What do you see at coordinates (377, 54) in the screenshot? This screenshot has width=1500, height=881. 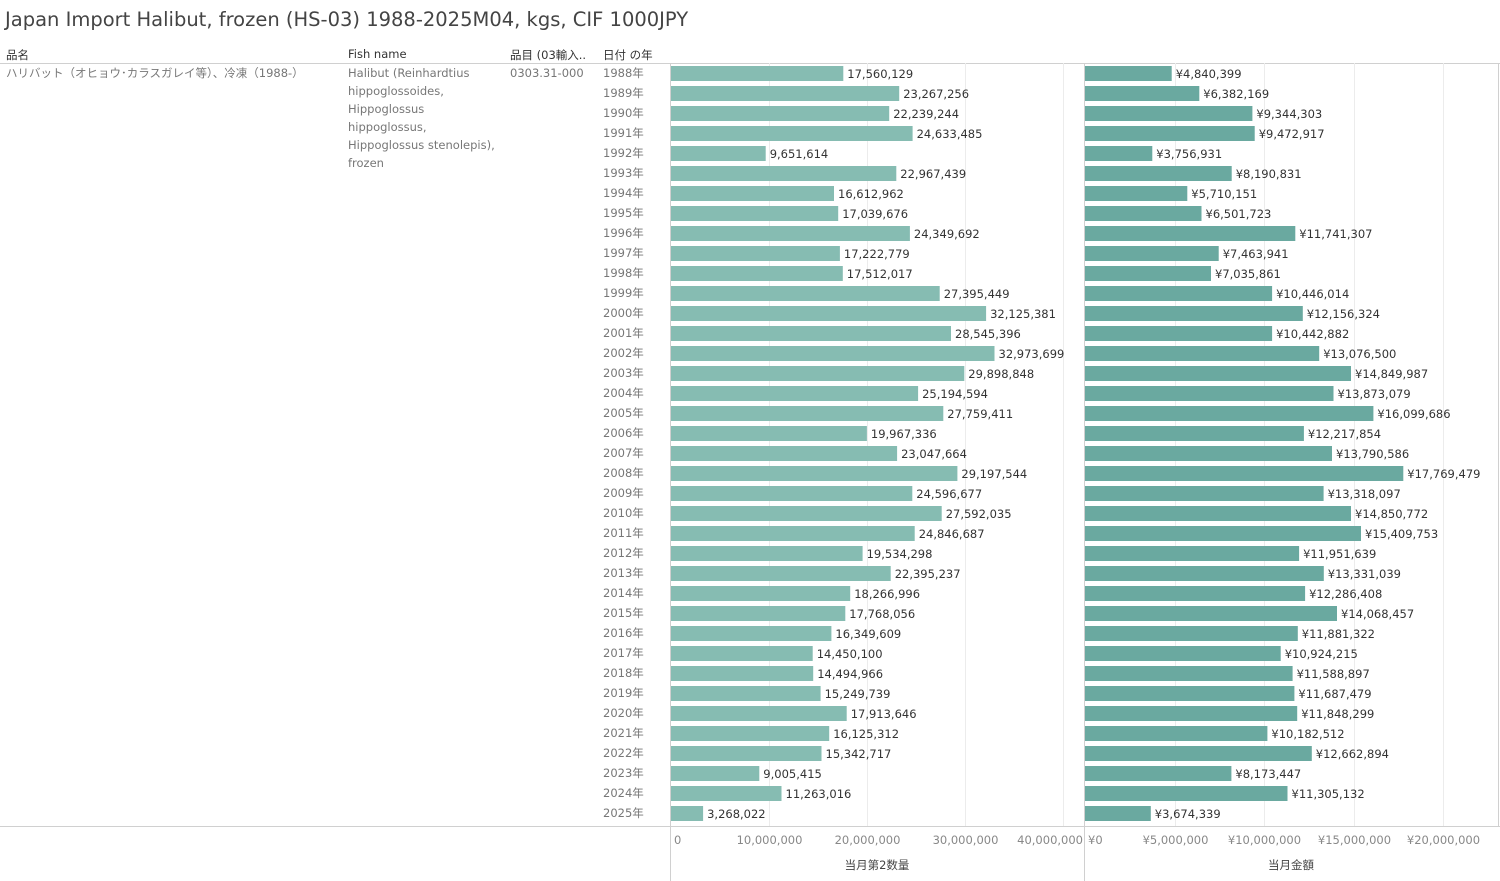 I see `header-fish-name: Fish name` at bounding box center [377, 54].